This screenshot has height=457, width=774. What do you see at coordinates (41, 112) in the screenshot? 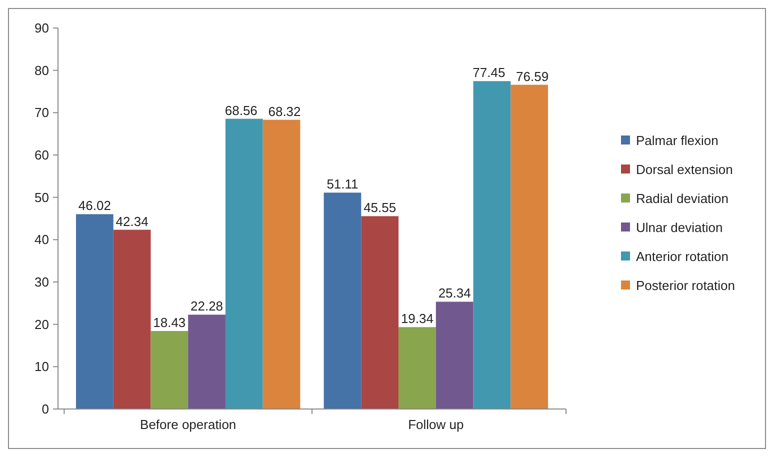
I see `y-tick-label: 70` at bounding box center [41, 112].